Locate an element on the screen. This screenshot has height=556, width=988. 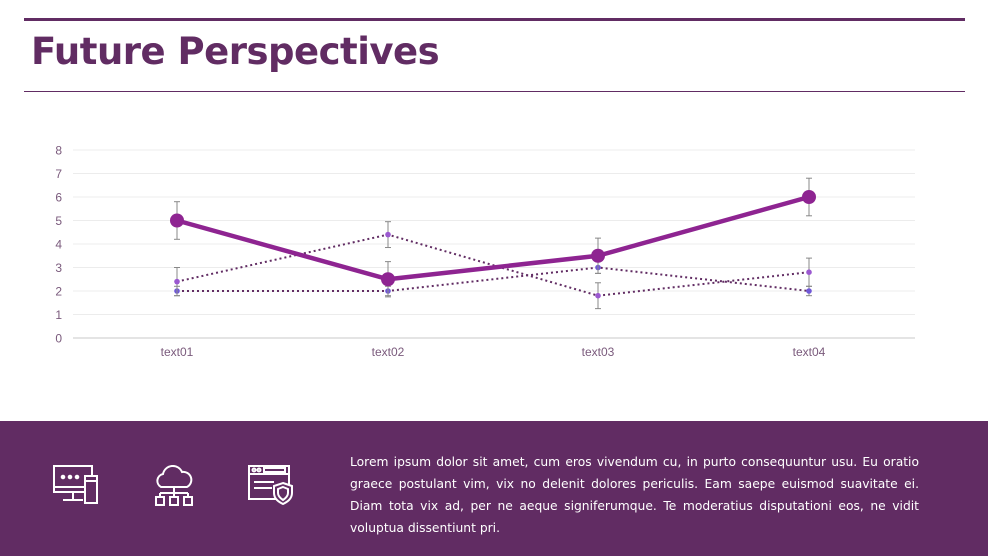
y-tick-label: 5 is located at coordinates (58, 221).